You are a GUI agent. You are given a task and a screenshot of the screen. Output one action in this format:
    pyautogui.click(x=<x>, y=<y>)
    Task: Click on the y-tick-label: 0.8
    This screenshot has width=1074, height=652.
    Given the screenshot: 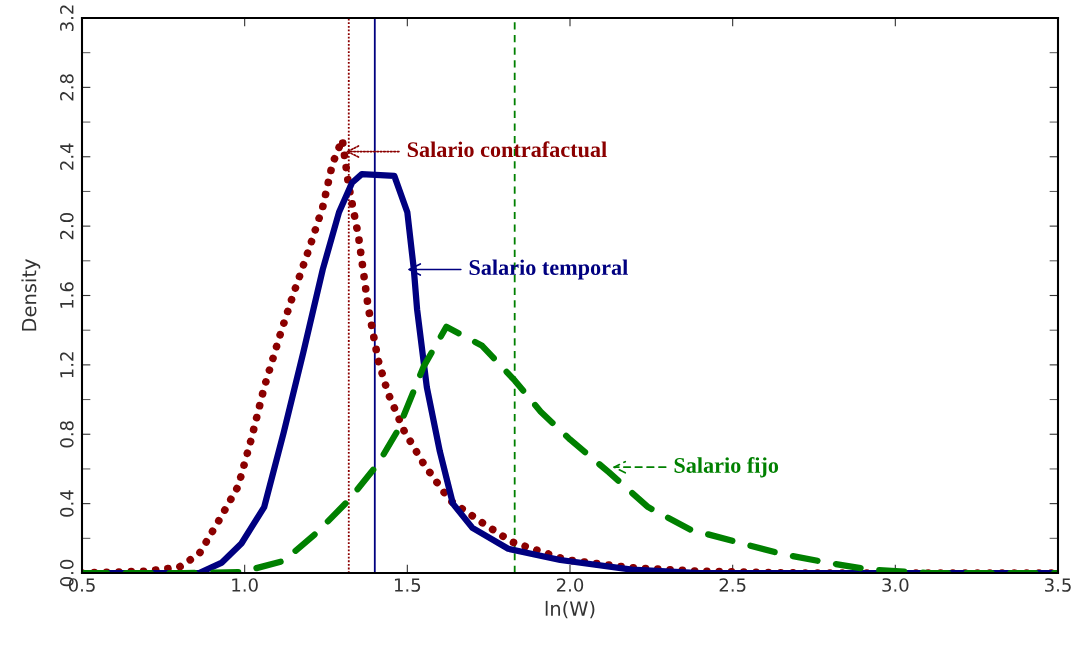 What is the action you would take?
    pyautogui.click(x=66, y=434)
    